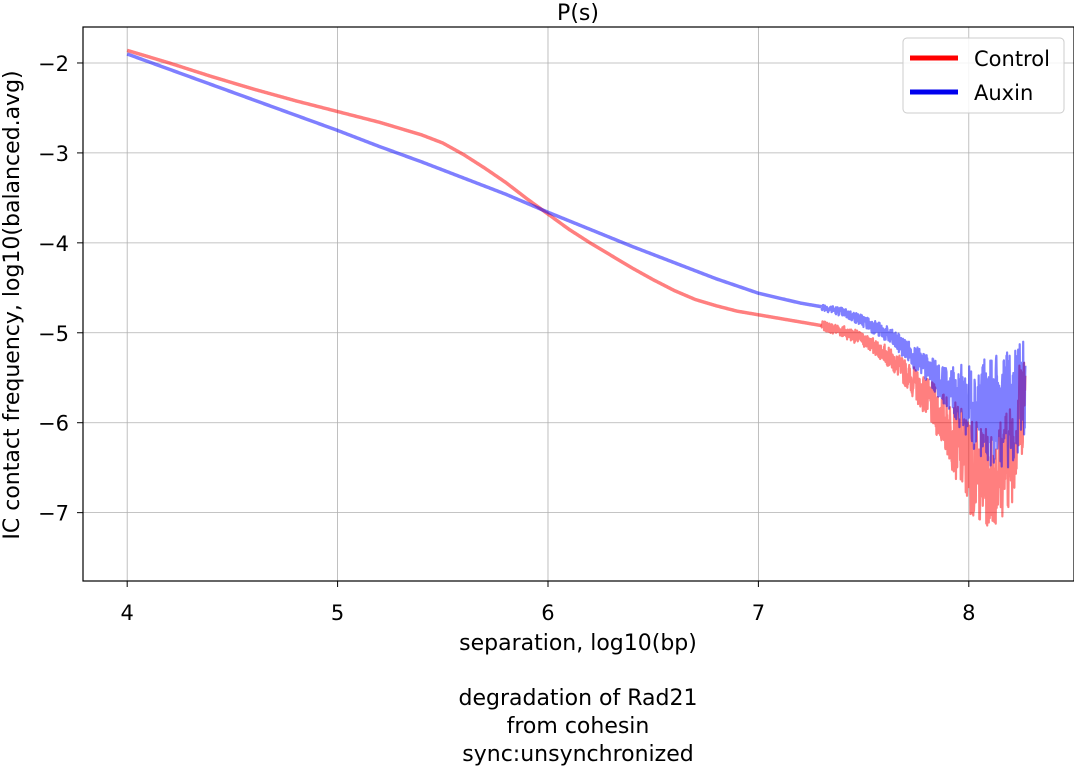 Image resolution: width=1074 pixels, height=766 pixels. I want to click on x-axis-label: separation, log10(bp), so click(578, 643).